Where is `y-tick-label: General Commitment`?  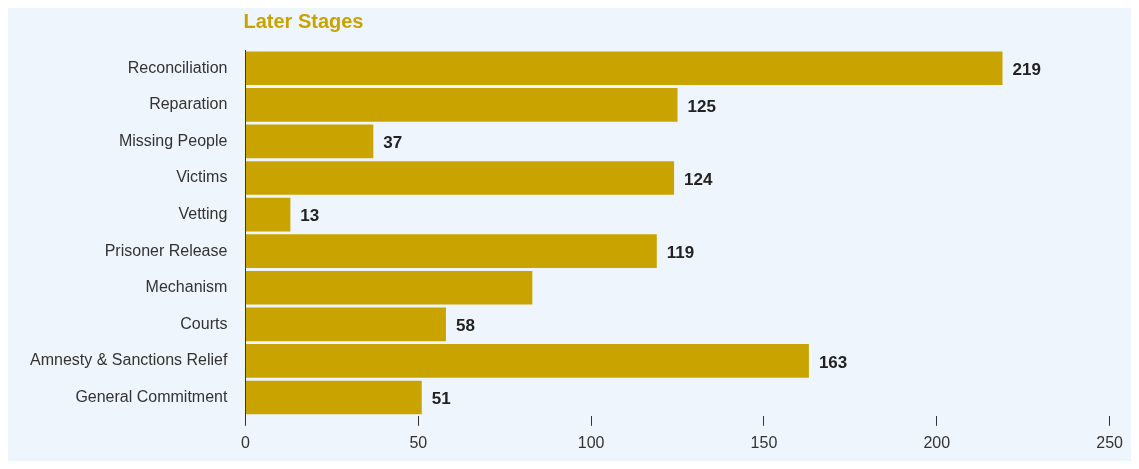 y-tick-label: General Commitment is located at coordinates (151, 396).